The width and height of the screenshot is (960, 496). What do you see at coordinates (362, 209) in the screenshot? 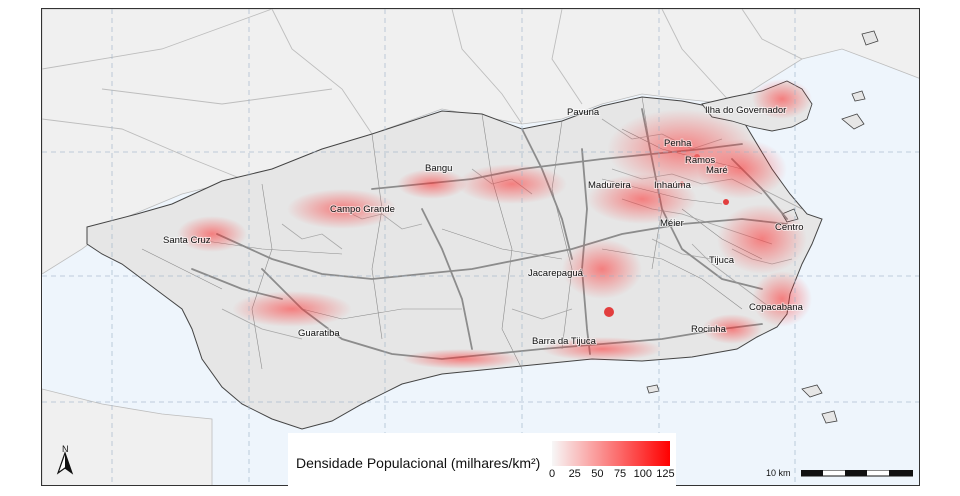
I see `label-campo-grande: Campo Grande` at bounding box center [362, 209].